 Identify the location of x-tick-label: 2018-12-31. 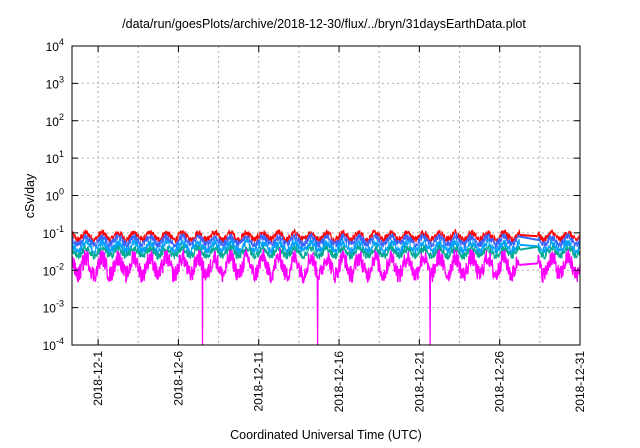
(580, 382).